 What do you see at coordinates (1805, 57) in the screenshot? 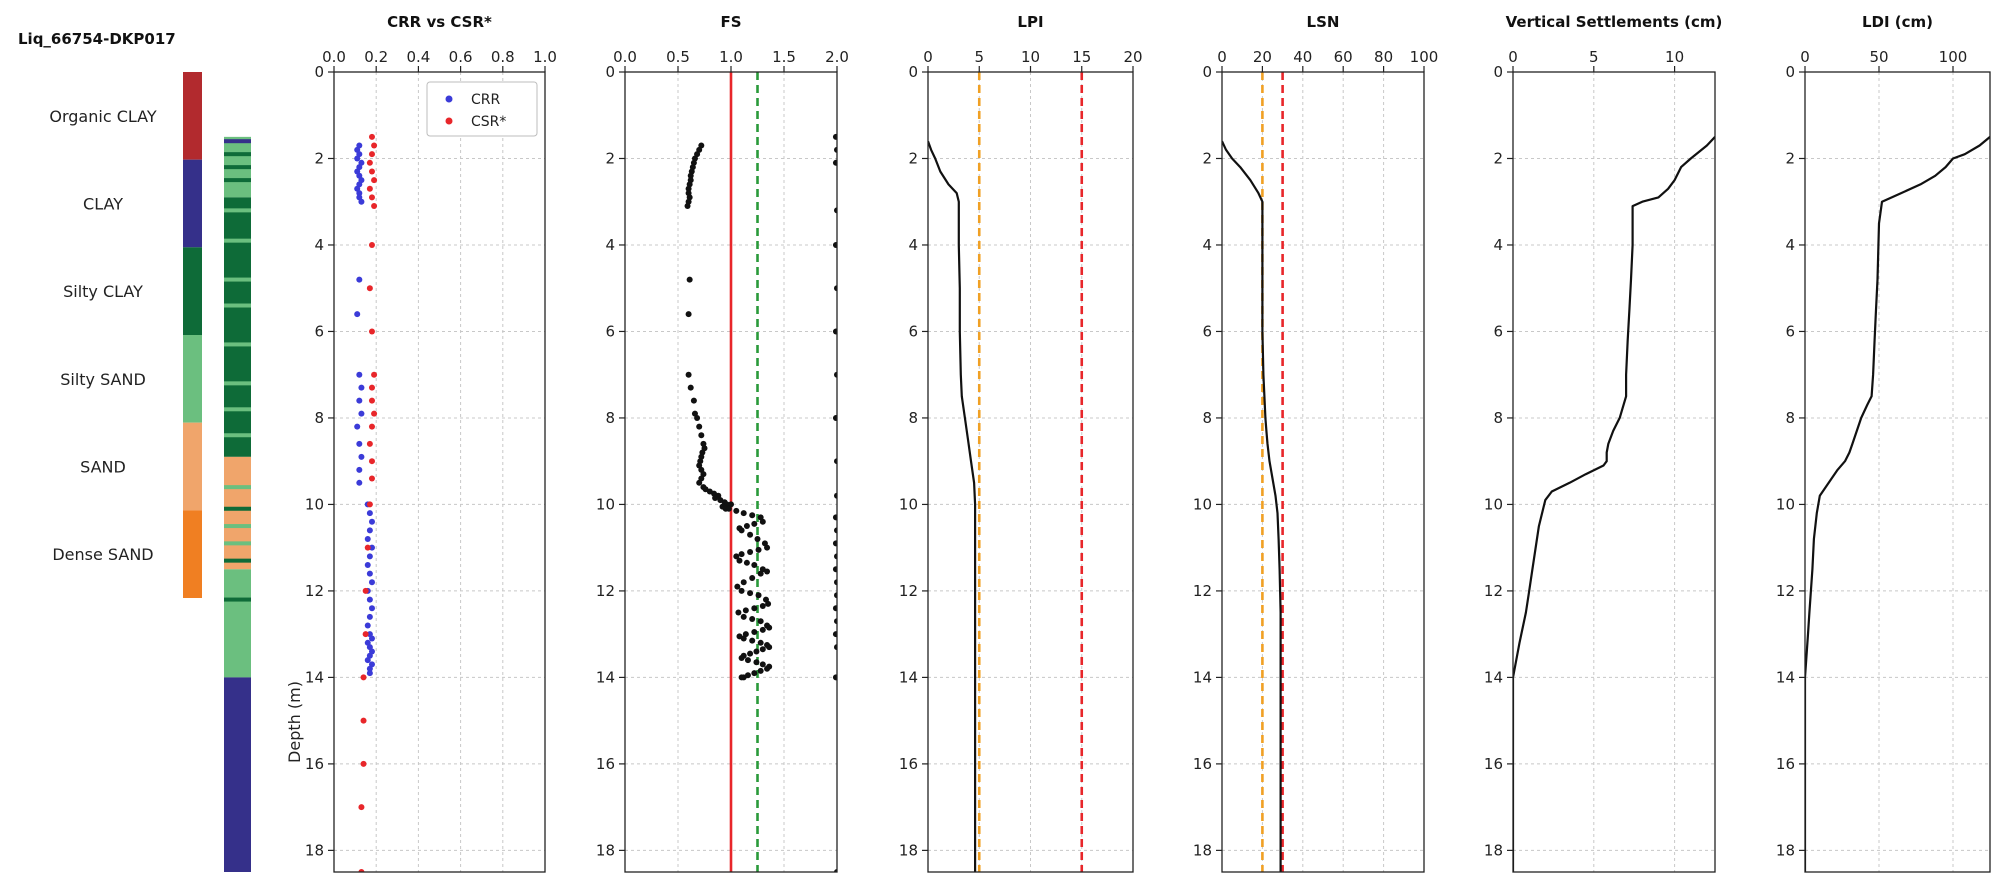
I see `x-tick-label: 0` at bounding box center [1805, 57].